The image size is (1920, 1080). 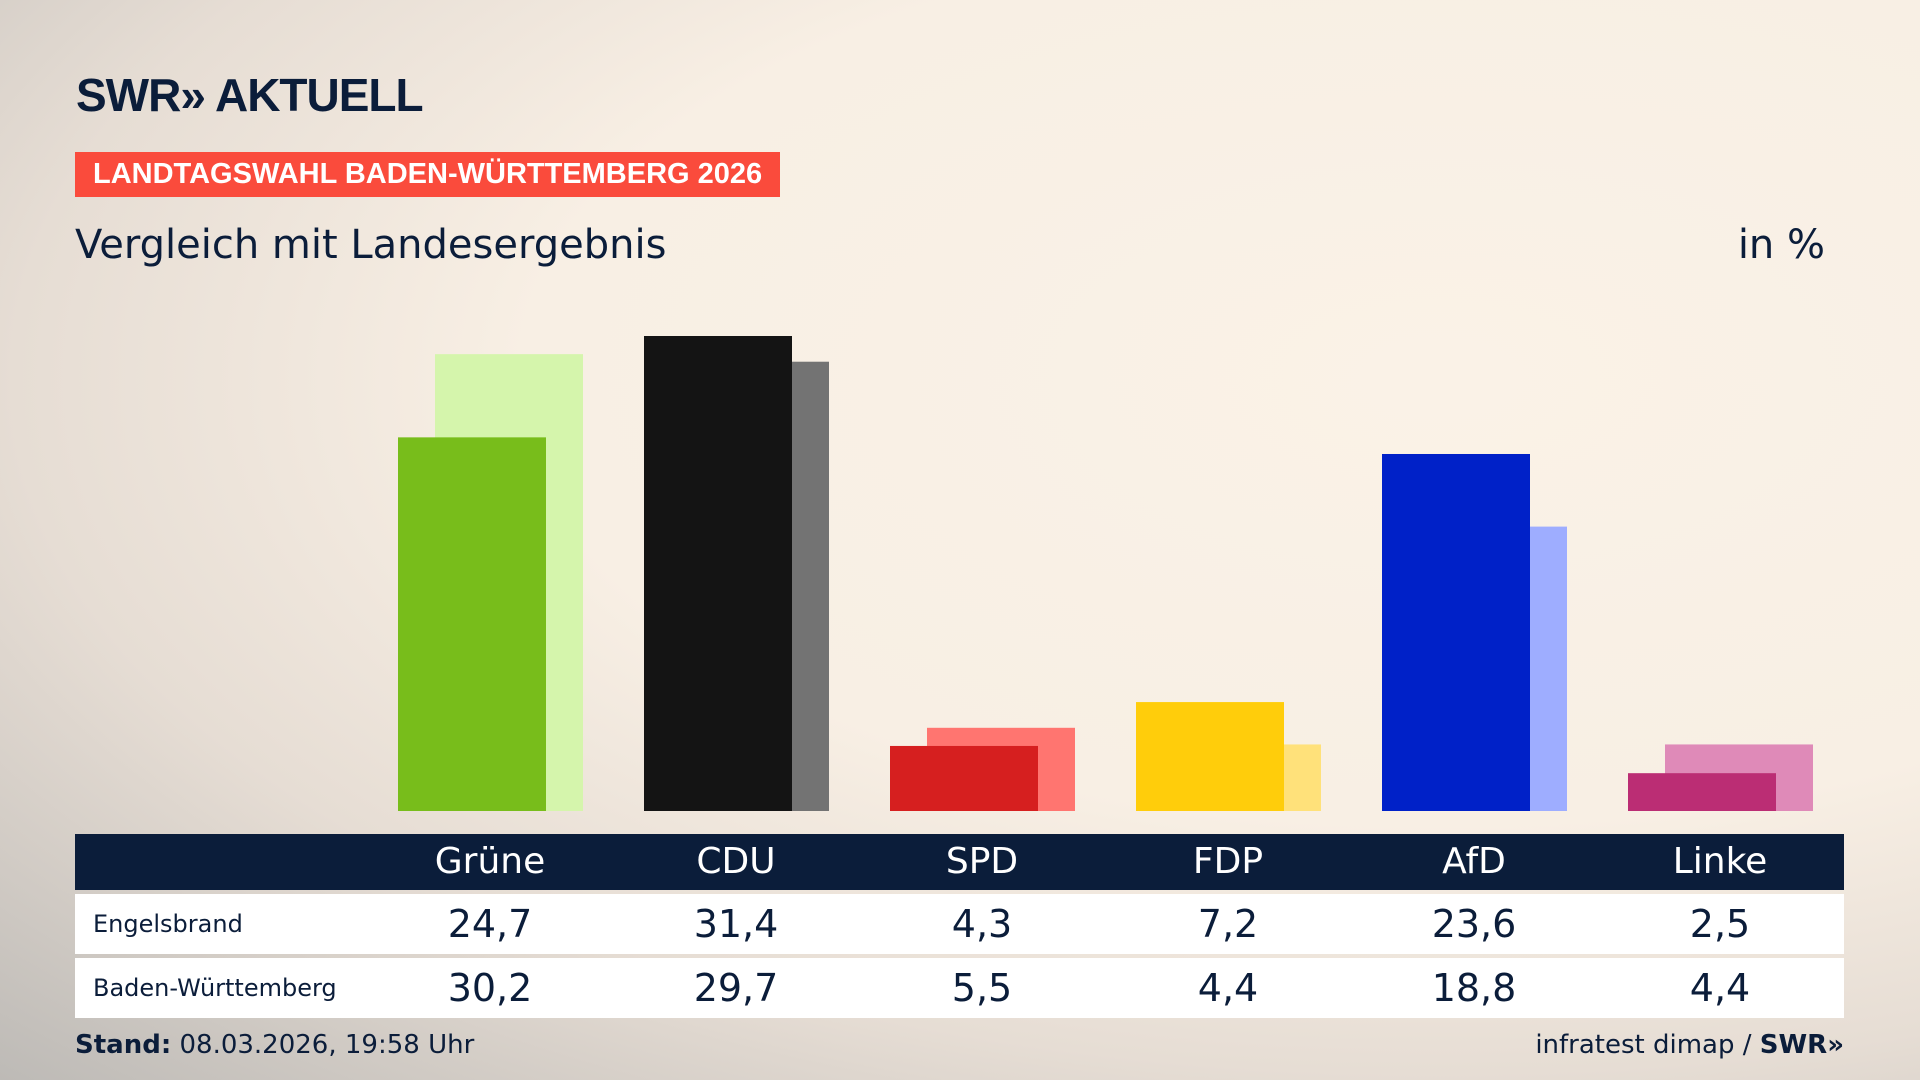 What do you see at coordinates (1474, 988) in the screenshot?
I see `value-cell: 18,8` at bounding box center [1474, 988].